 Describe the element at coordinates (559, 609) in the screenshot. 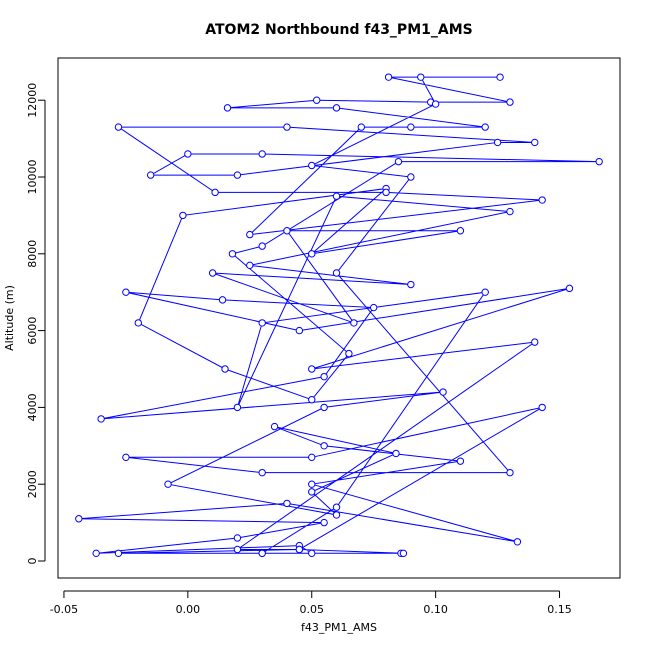

I see `x-tick-label: 0.15` at that location.